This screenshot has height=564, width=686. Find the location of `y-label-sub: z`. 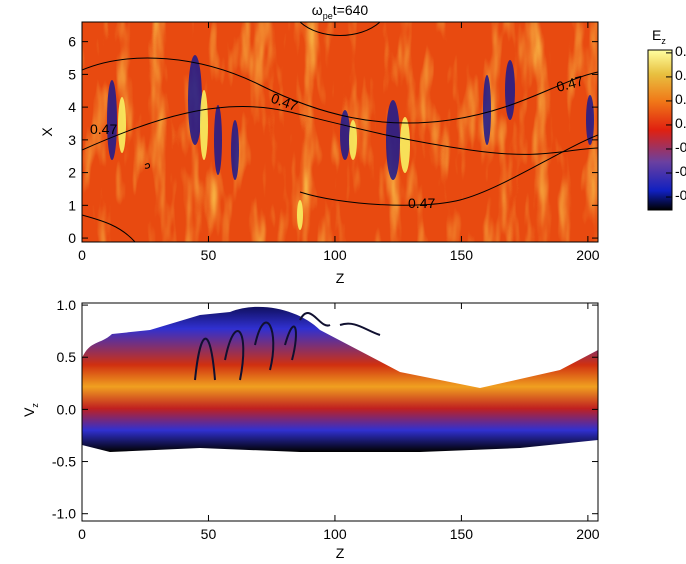

y-label-sub: z is located at coordinates (35, 405).